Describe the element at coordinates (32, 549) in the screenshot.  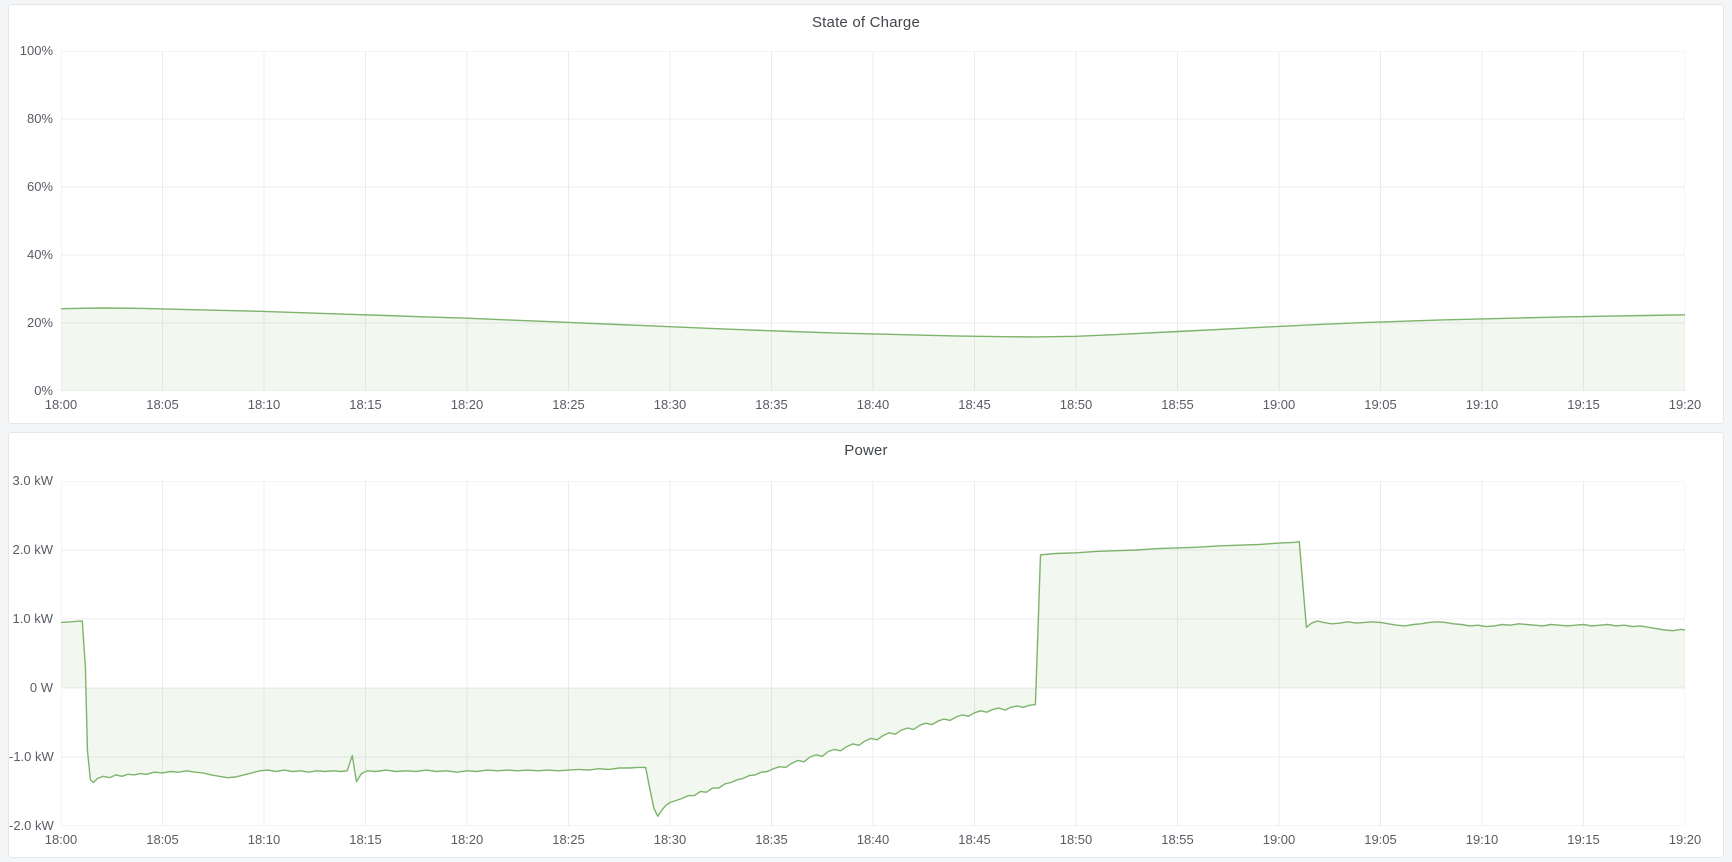
I see `y-axis-tick-label: 2.0 kW` at that location.